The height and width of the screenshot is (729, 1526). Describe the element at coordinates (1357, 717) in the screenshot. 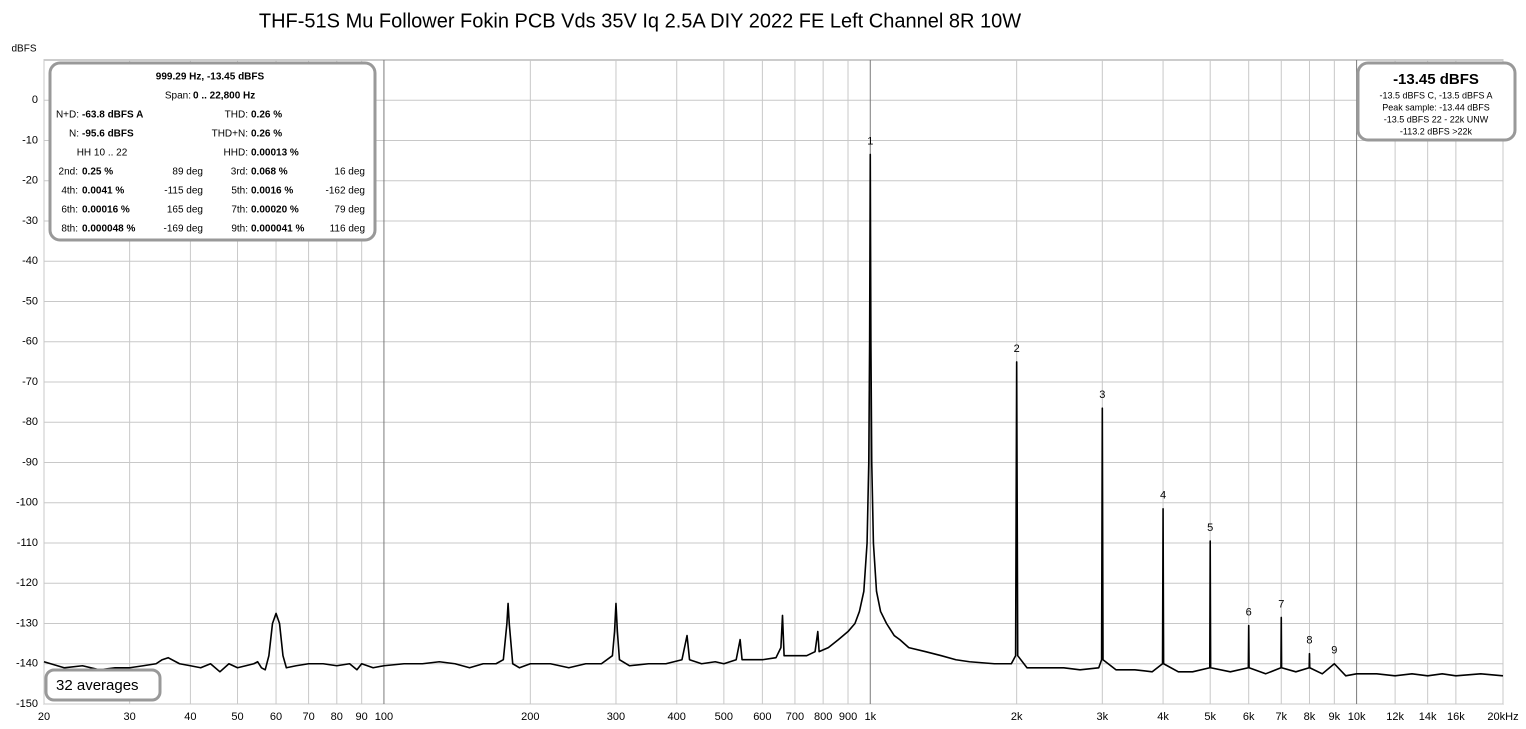

I see `x-tick-label: 10k` at that location.